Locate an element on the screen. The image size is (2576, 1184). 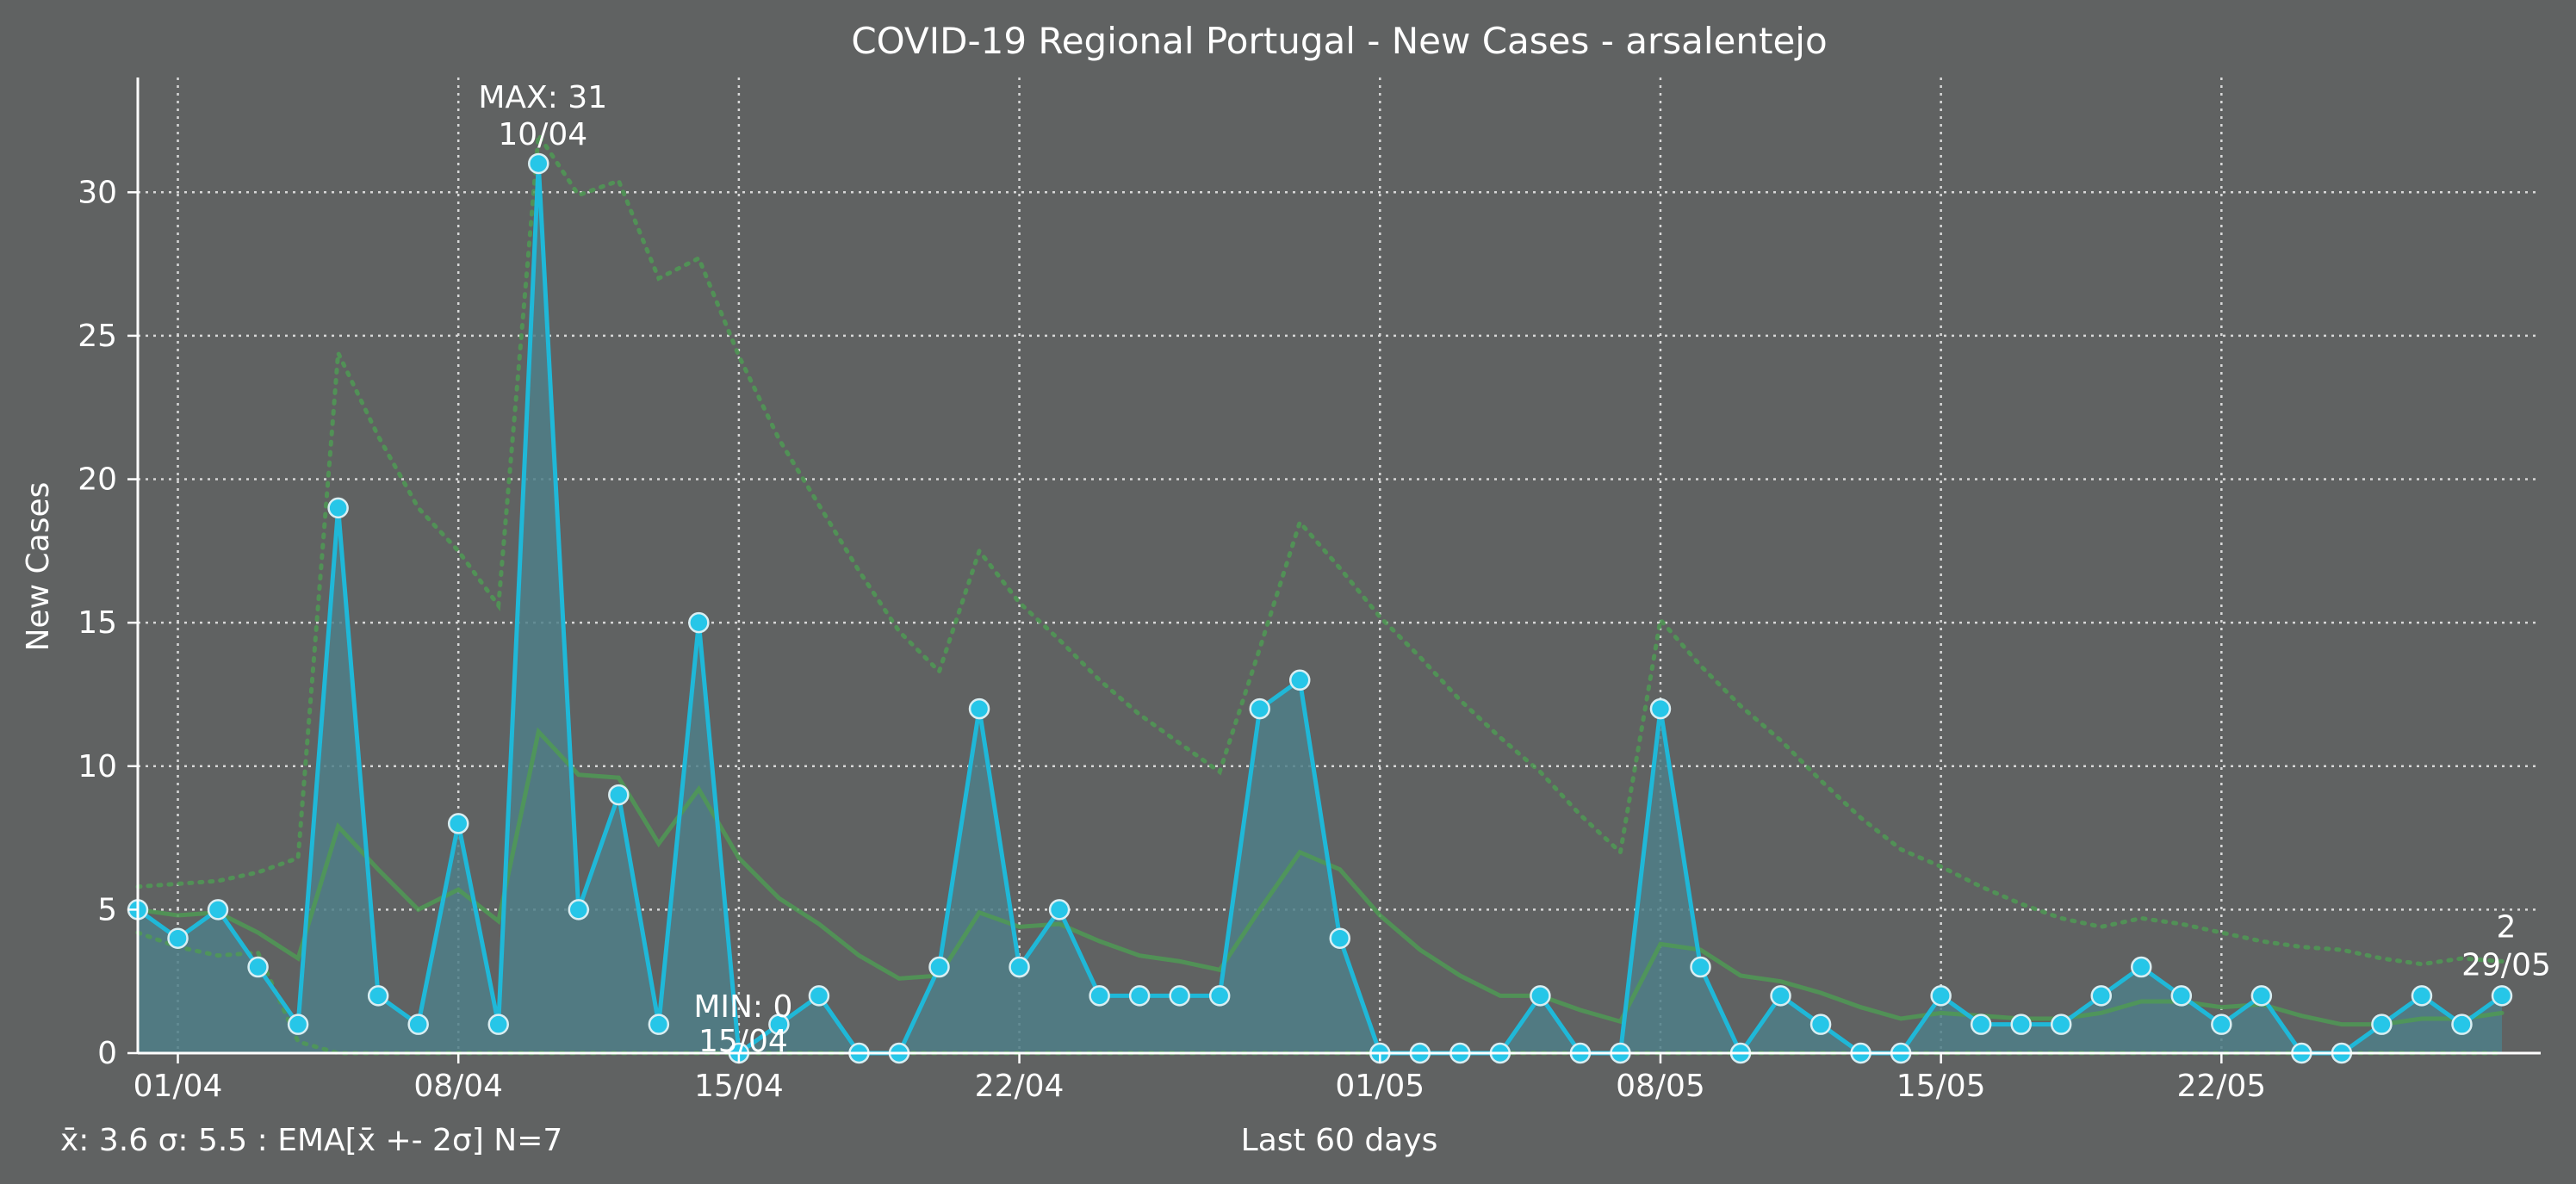
x-tick-label: 22/05 is located at coordinates (2221, 1086).